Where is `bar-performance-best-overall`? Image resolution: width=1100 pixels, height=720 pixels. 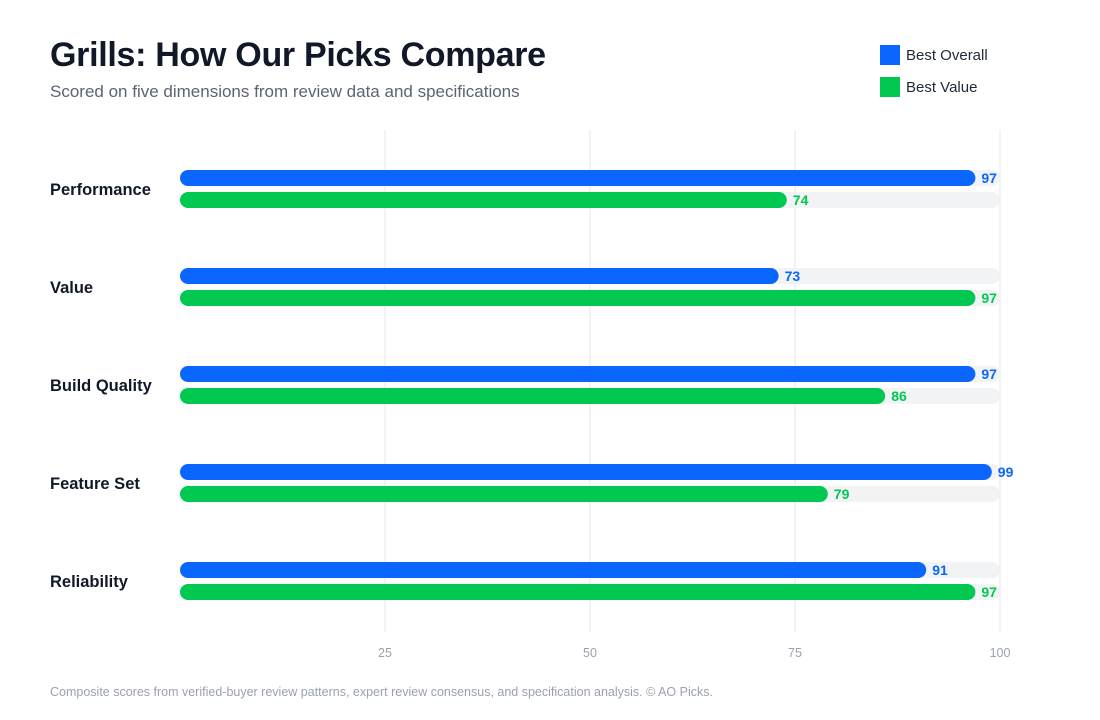 bar-performance-best-overall is located at coordinates (578, 178).